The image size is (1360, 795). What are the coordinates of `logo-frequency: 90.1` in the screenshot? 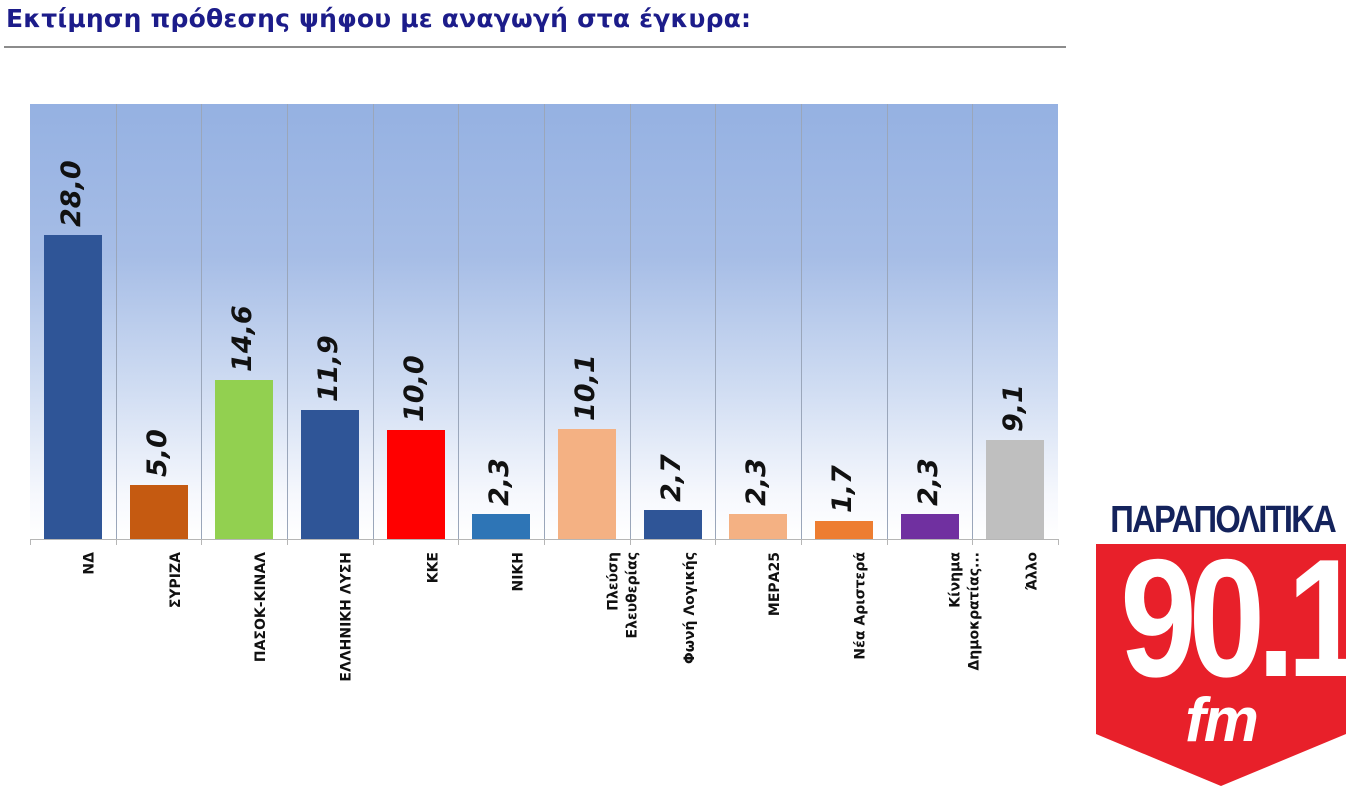 It's located at (1240, 618).